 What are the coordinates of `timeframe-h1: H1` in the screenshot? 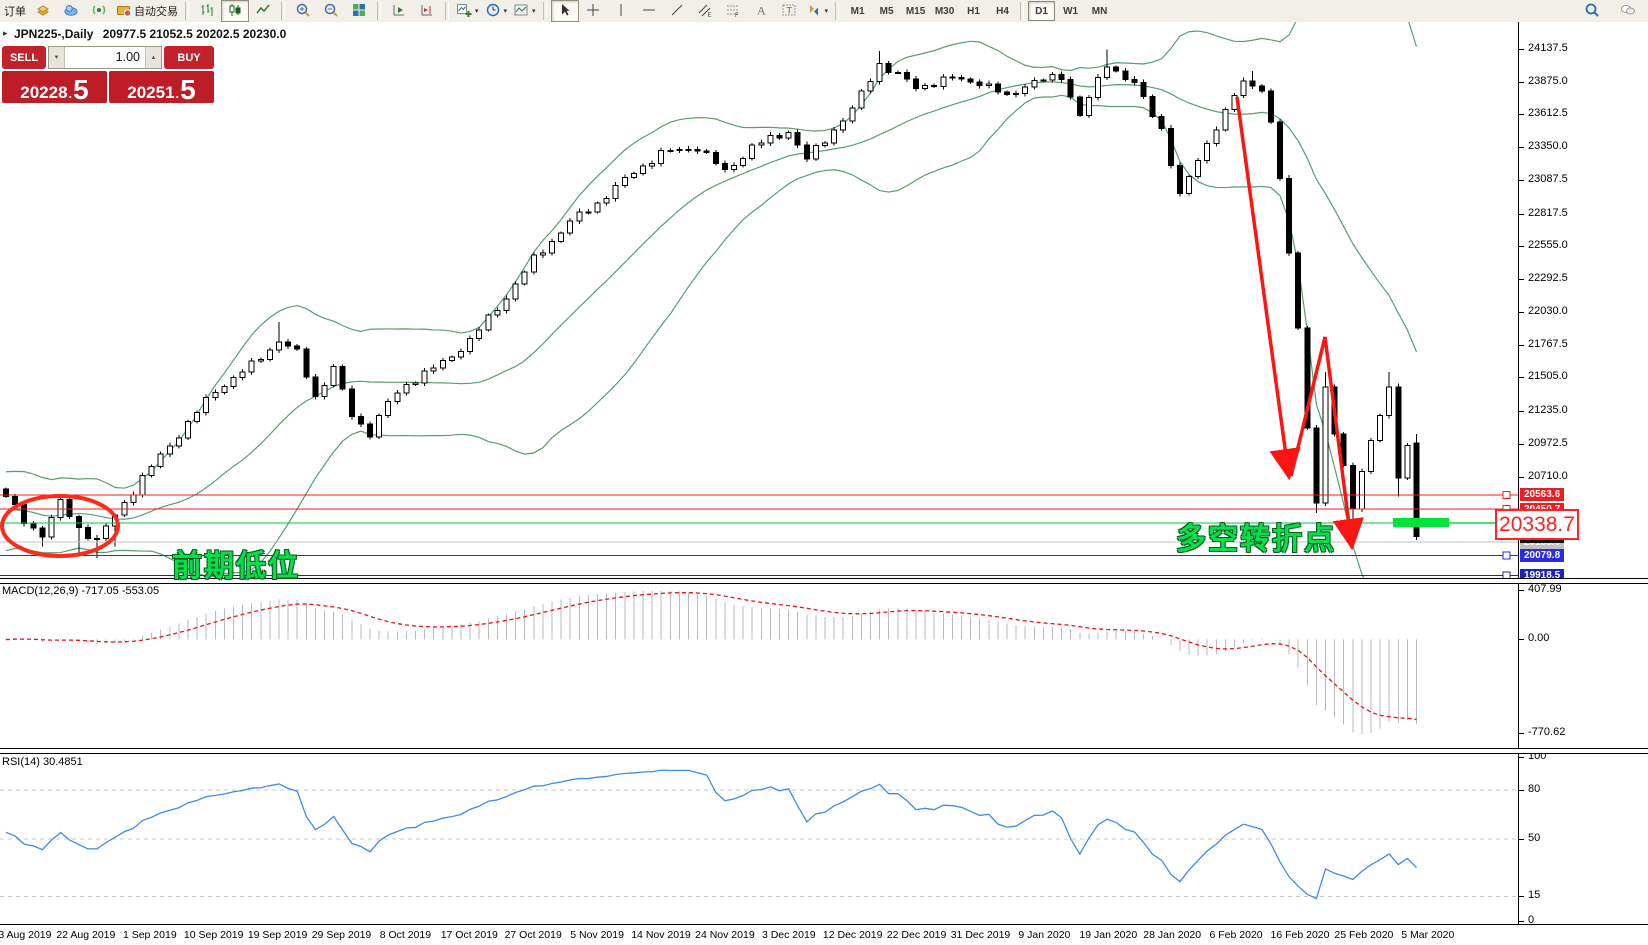 It's located at (973, 11).